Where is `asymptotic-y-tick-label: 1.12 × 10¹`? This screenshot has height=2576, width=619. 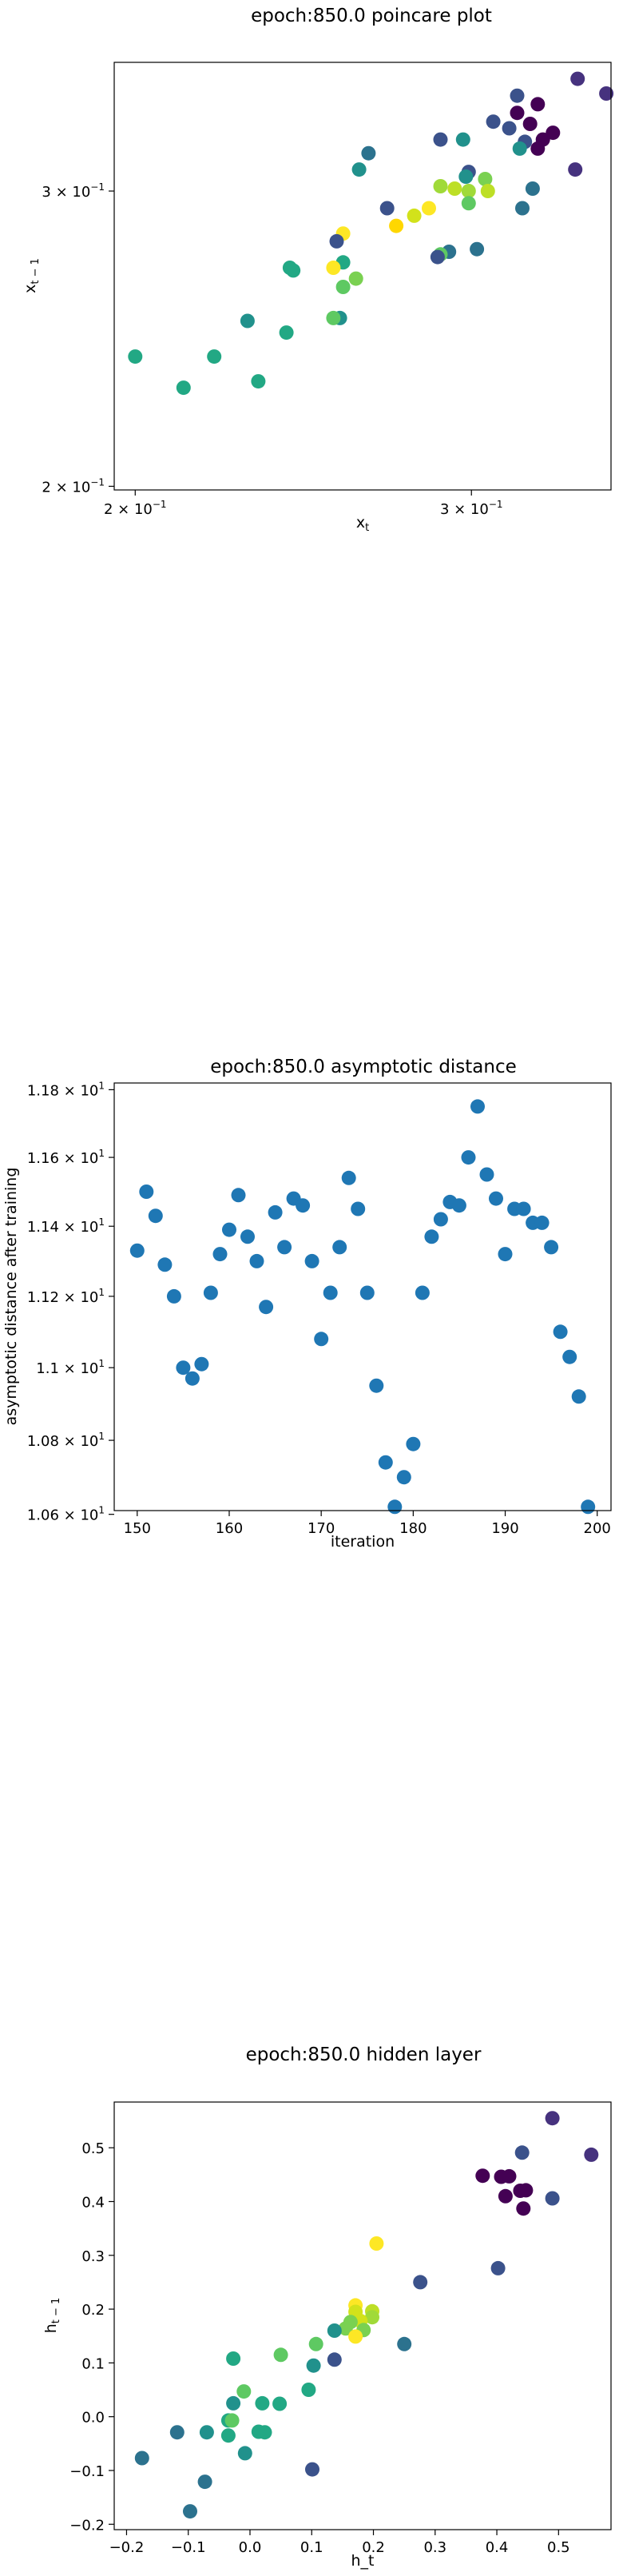 asymptotic-y-tick-label: 1.12 × 10¹ is located at coordinates (66, 1296).